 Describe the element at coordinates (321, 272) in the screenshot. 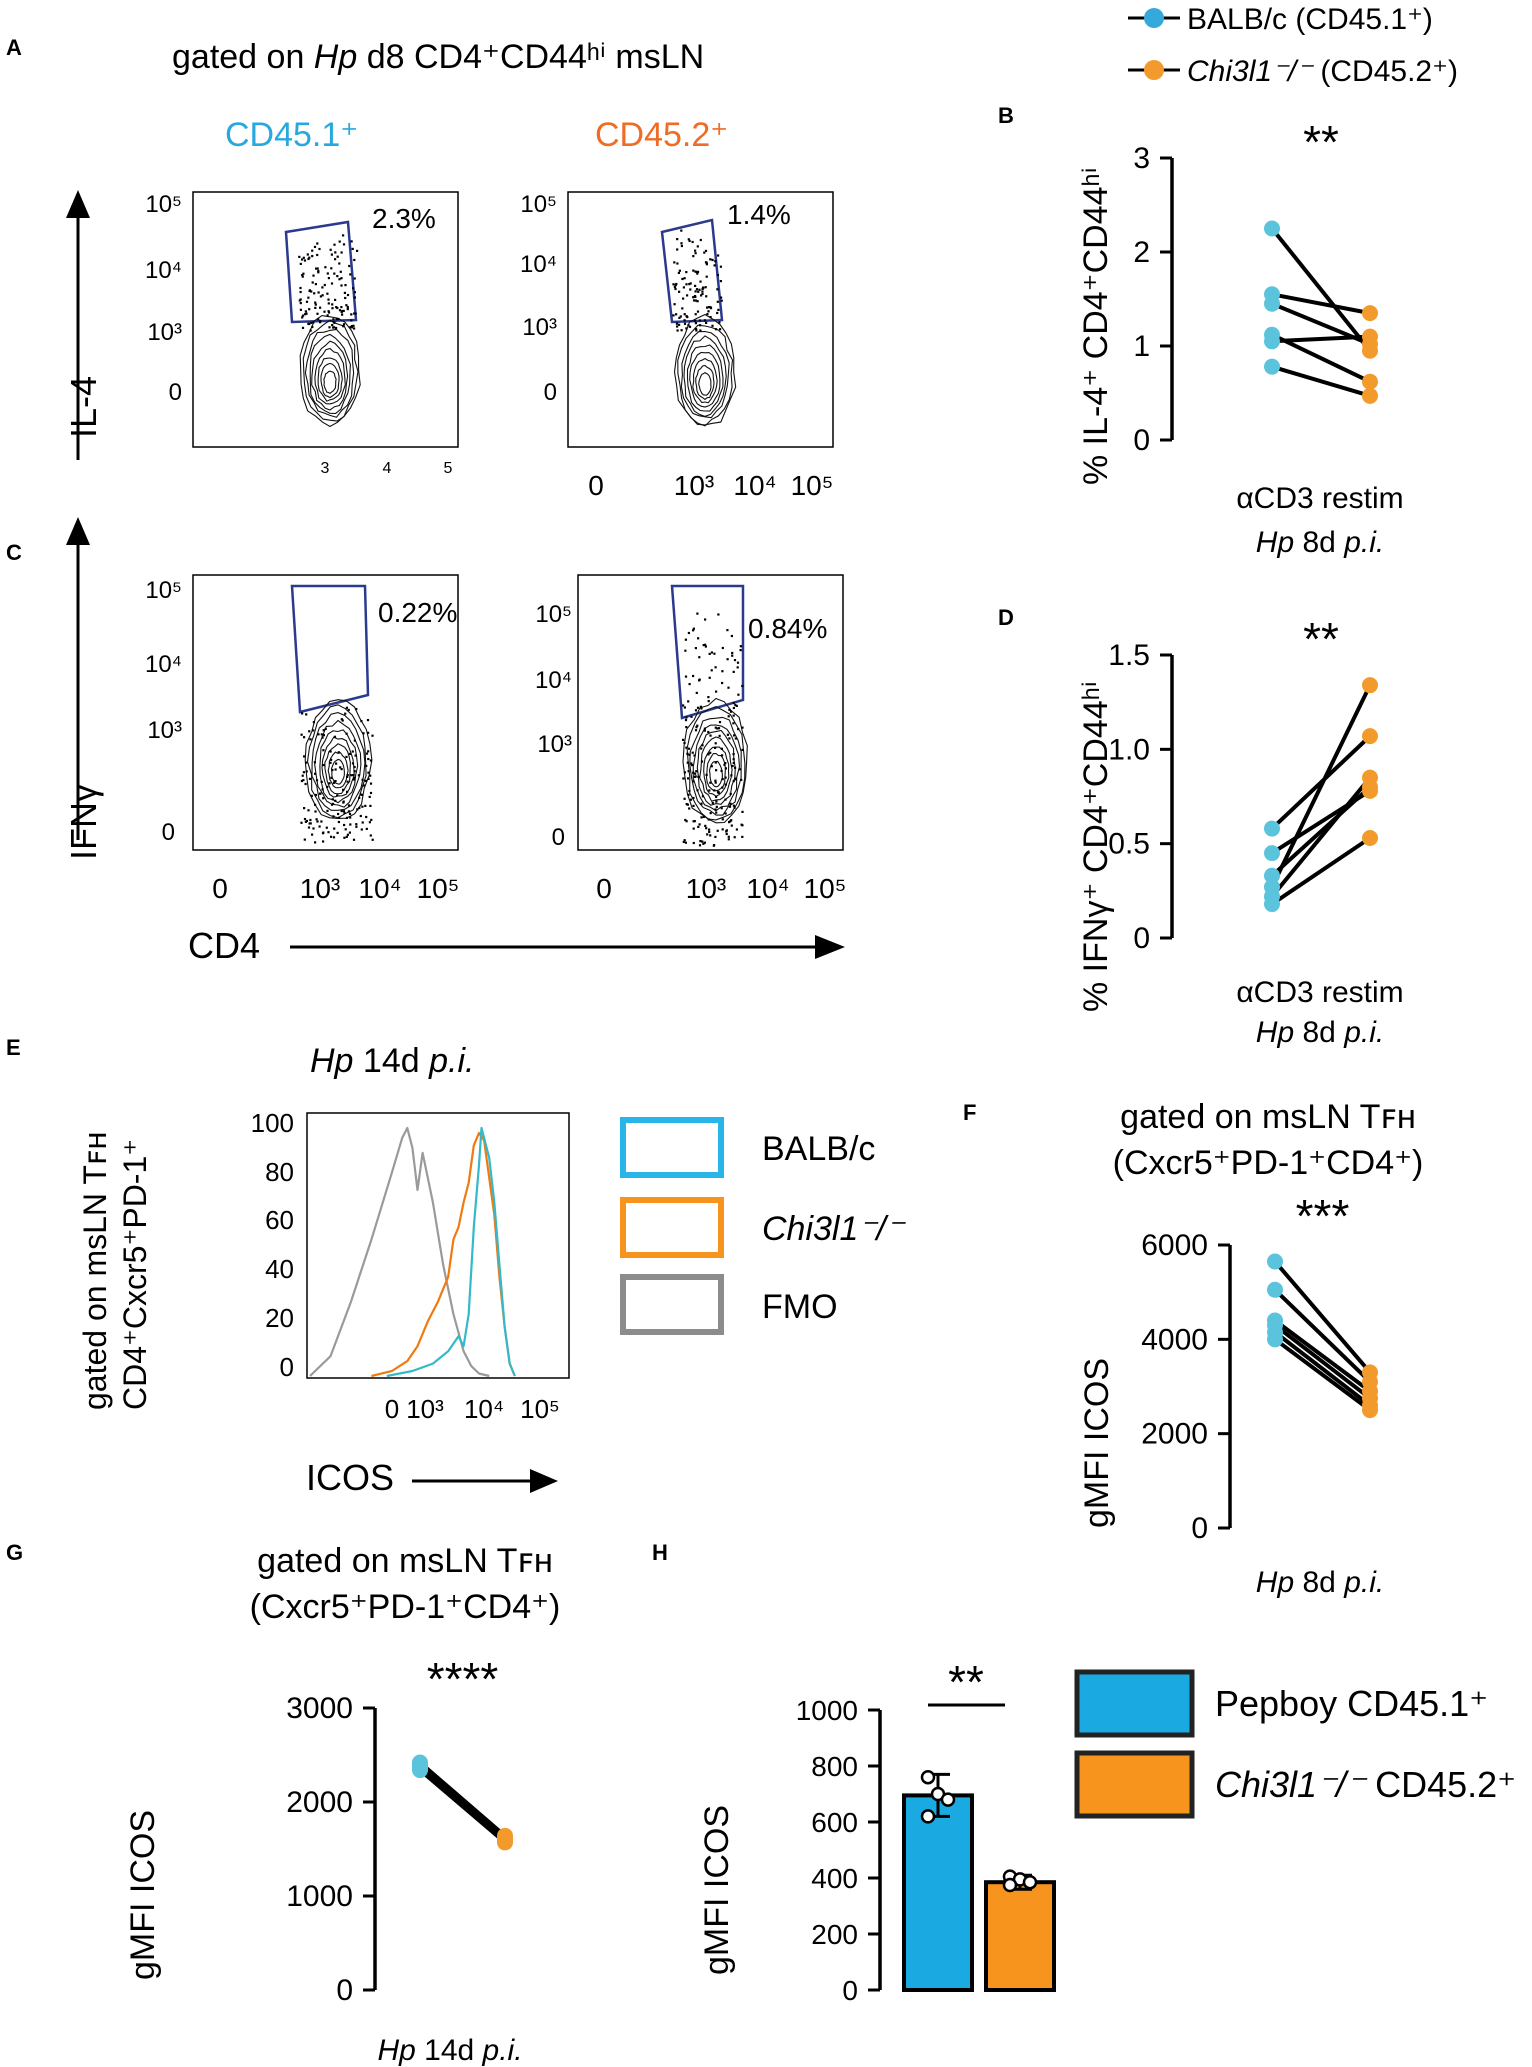

I see `flow-a1-gate` at that location.